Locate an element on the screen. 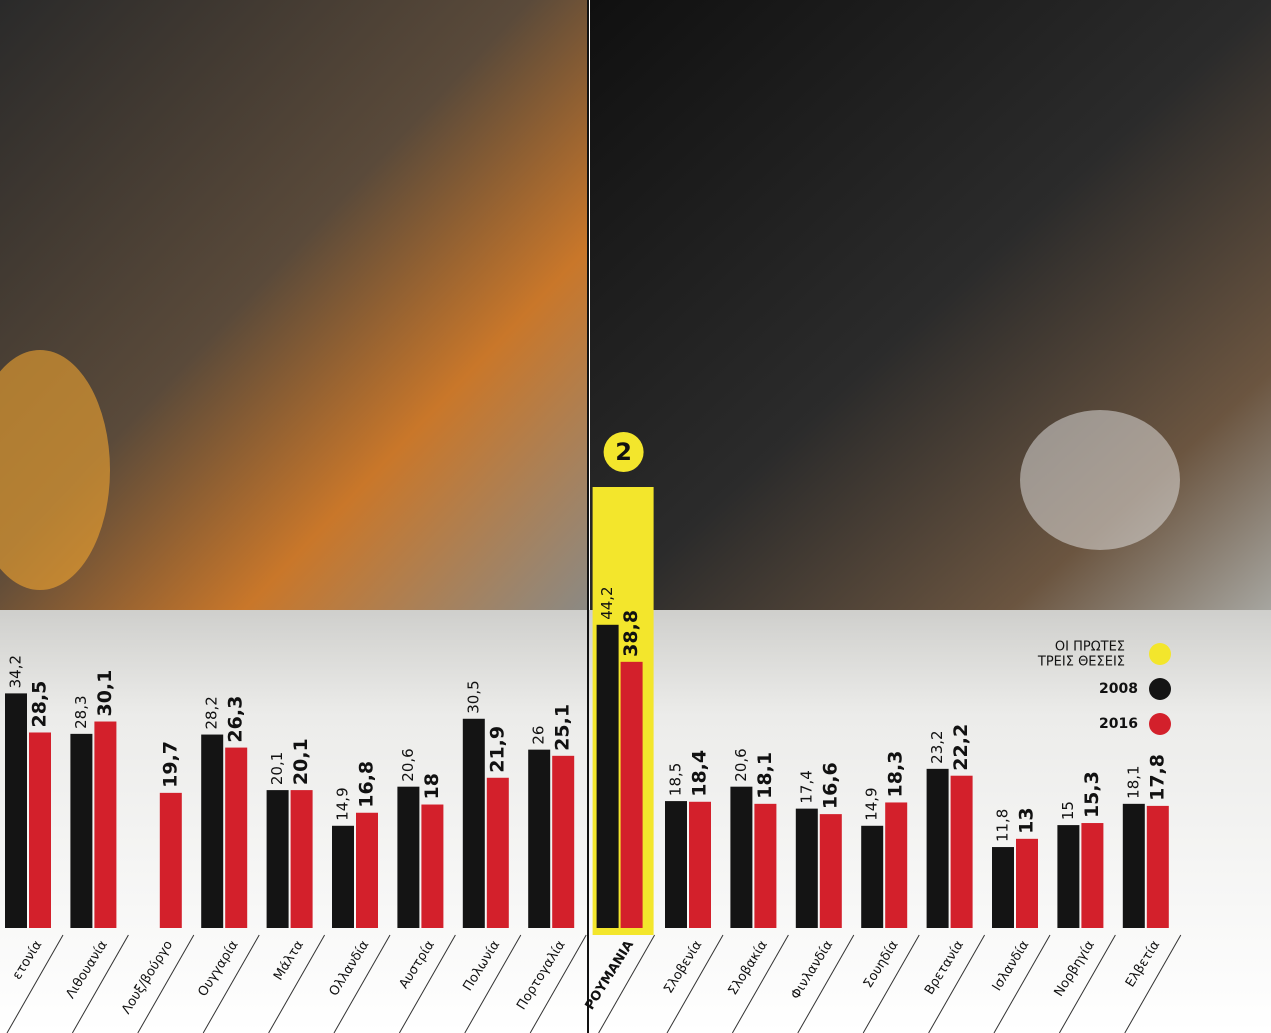 The height and width of the screenshot is (1033, 1271). value-label: 16,6 is located at coordinates (830, 785).